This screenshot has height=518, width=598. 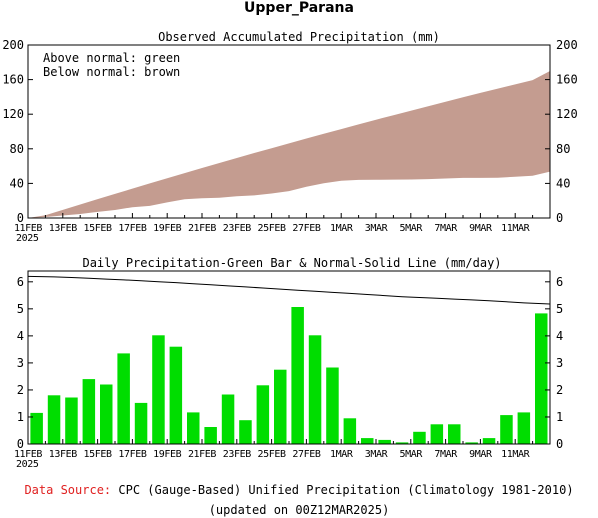 I want to click on accumulated-xtick-label: 5MAR, so click(x=412, y=228).